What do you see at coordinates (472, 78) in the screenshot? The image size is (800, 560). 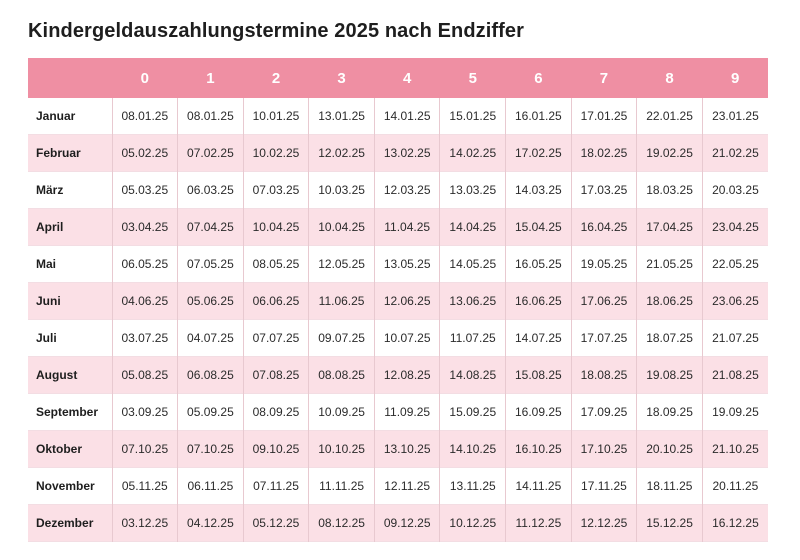 I see `column-header-digit-5: 5` at bounding box center [472, 78].